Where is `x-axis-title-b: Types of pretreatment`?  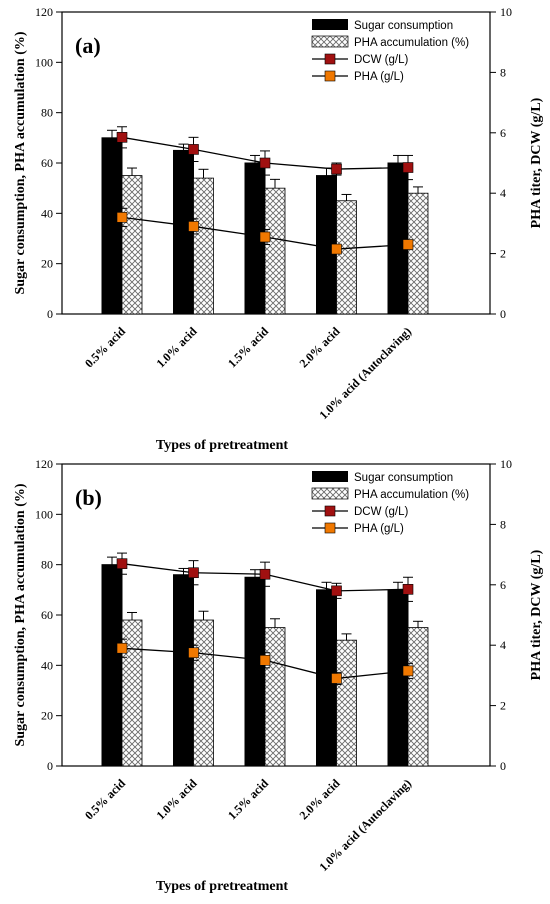
x-axis-title-b: Types of pretreatment is located at coordinates (222, 886).